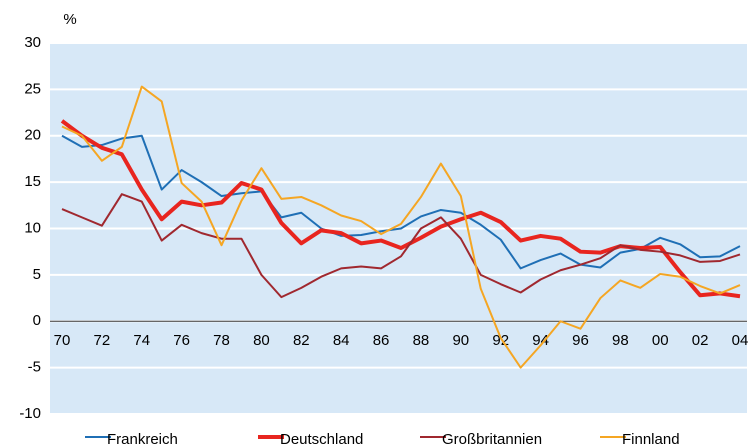 The height and width of the screenshot is (448, 752). I want to click on x-tick-label: 98, so click(620, 340).